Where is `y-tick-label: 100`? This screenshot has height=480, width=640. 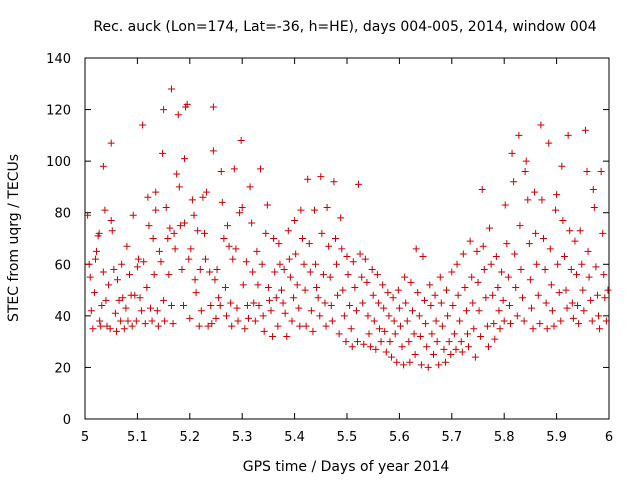
y-tick-label: 100 is located at coordinates (58, 162).